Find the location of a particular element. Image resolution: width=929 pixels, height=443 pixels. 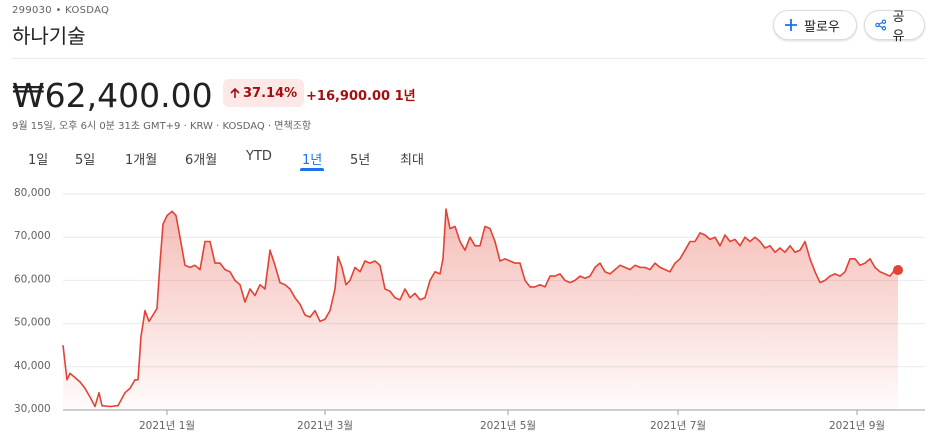

y-tick-label: 50,000 is located at coordinates (32, 323).